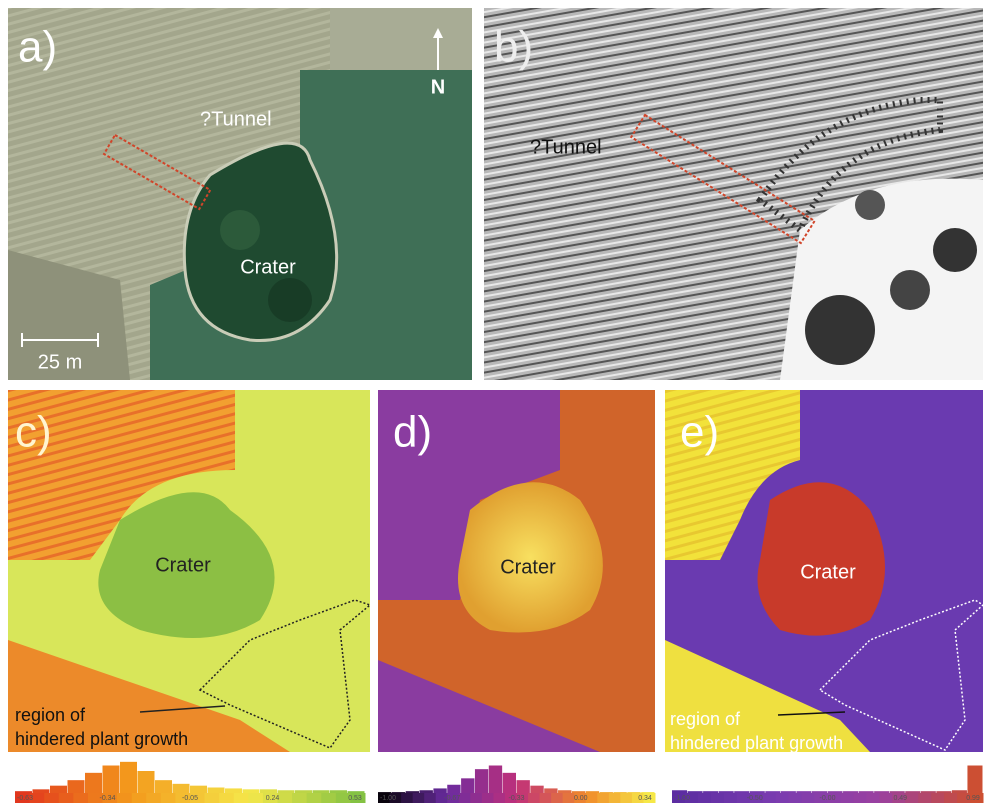 Image resolution: width=991 pixels, height=806 pixels. What do you see at coordinates (60, 362) in the screenshot?
I see `scale-label: 25 m` at bounding box center [60, 362].